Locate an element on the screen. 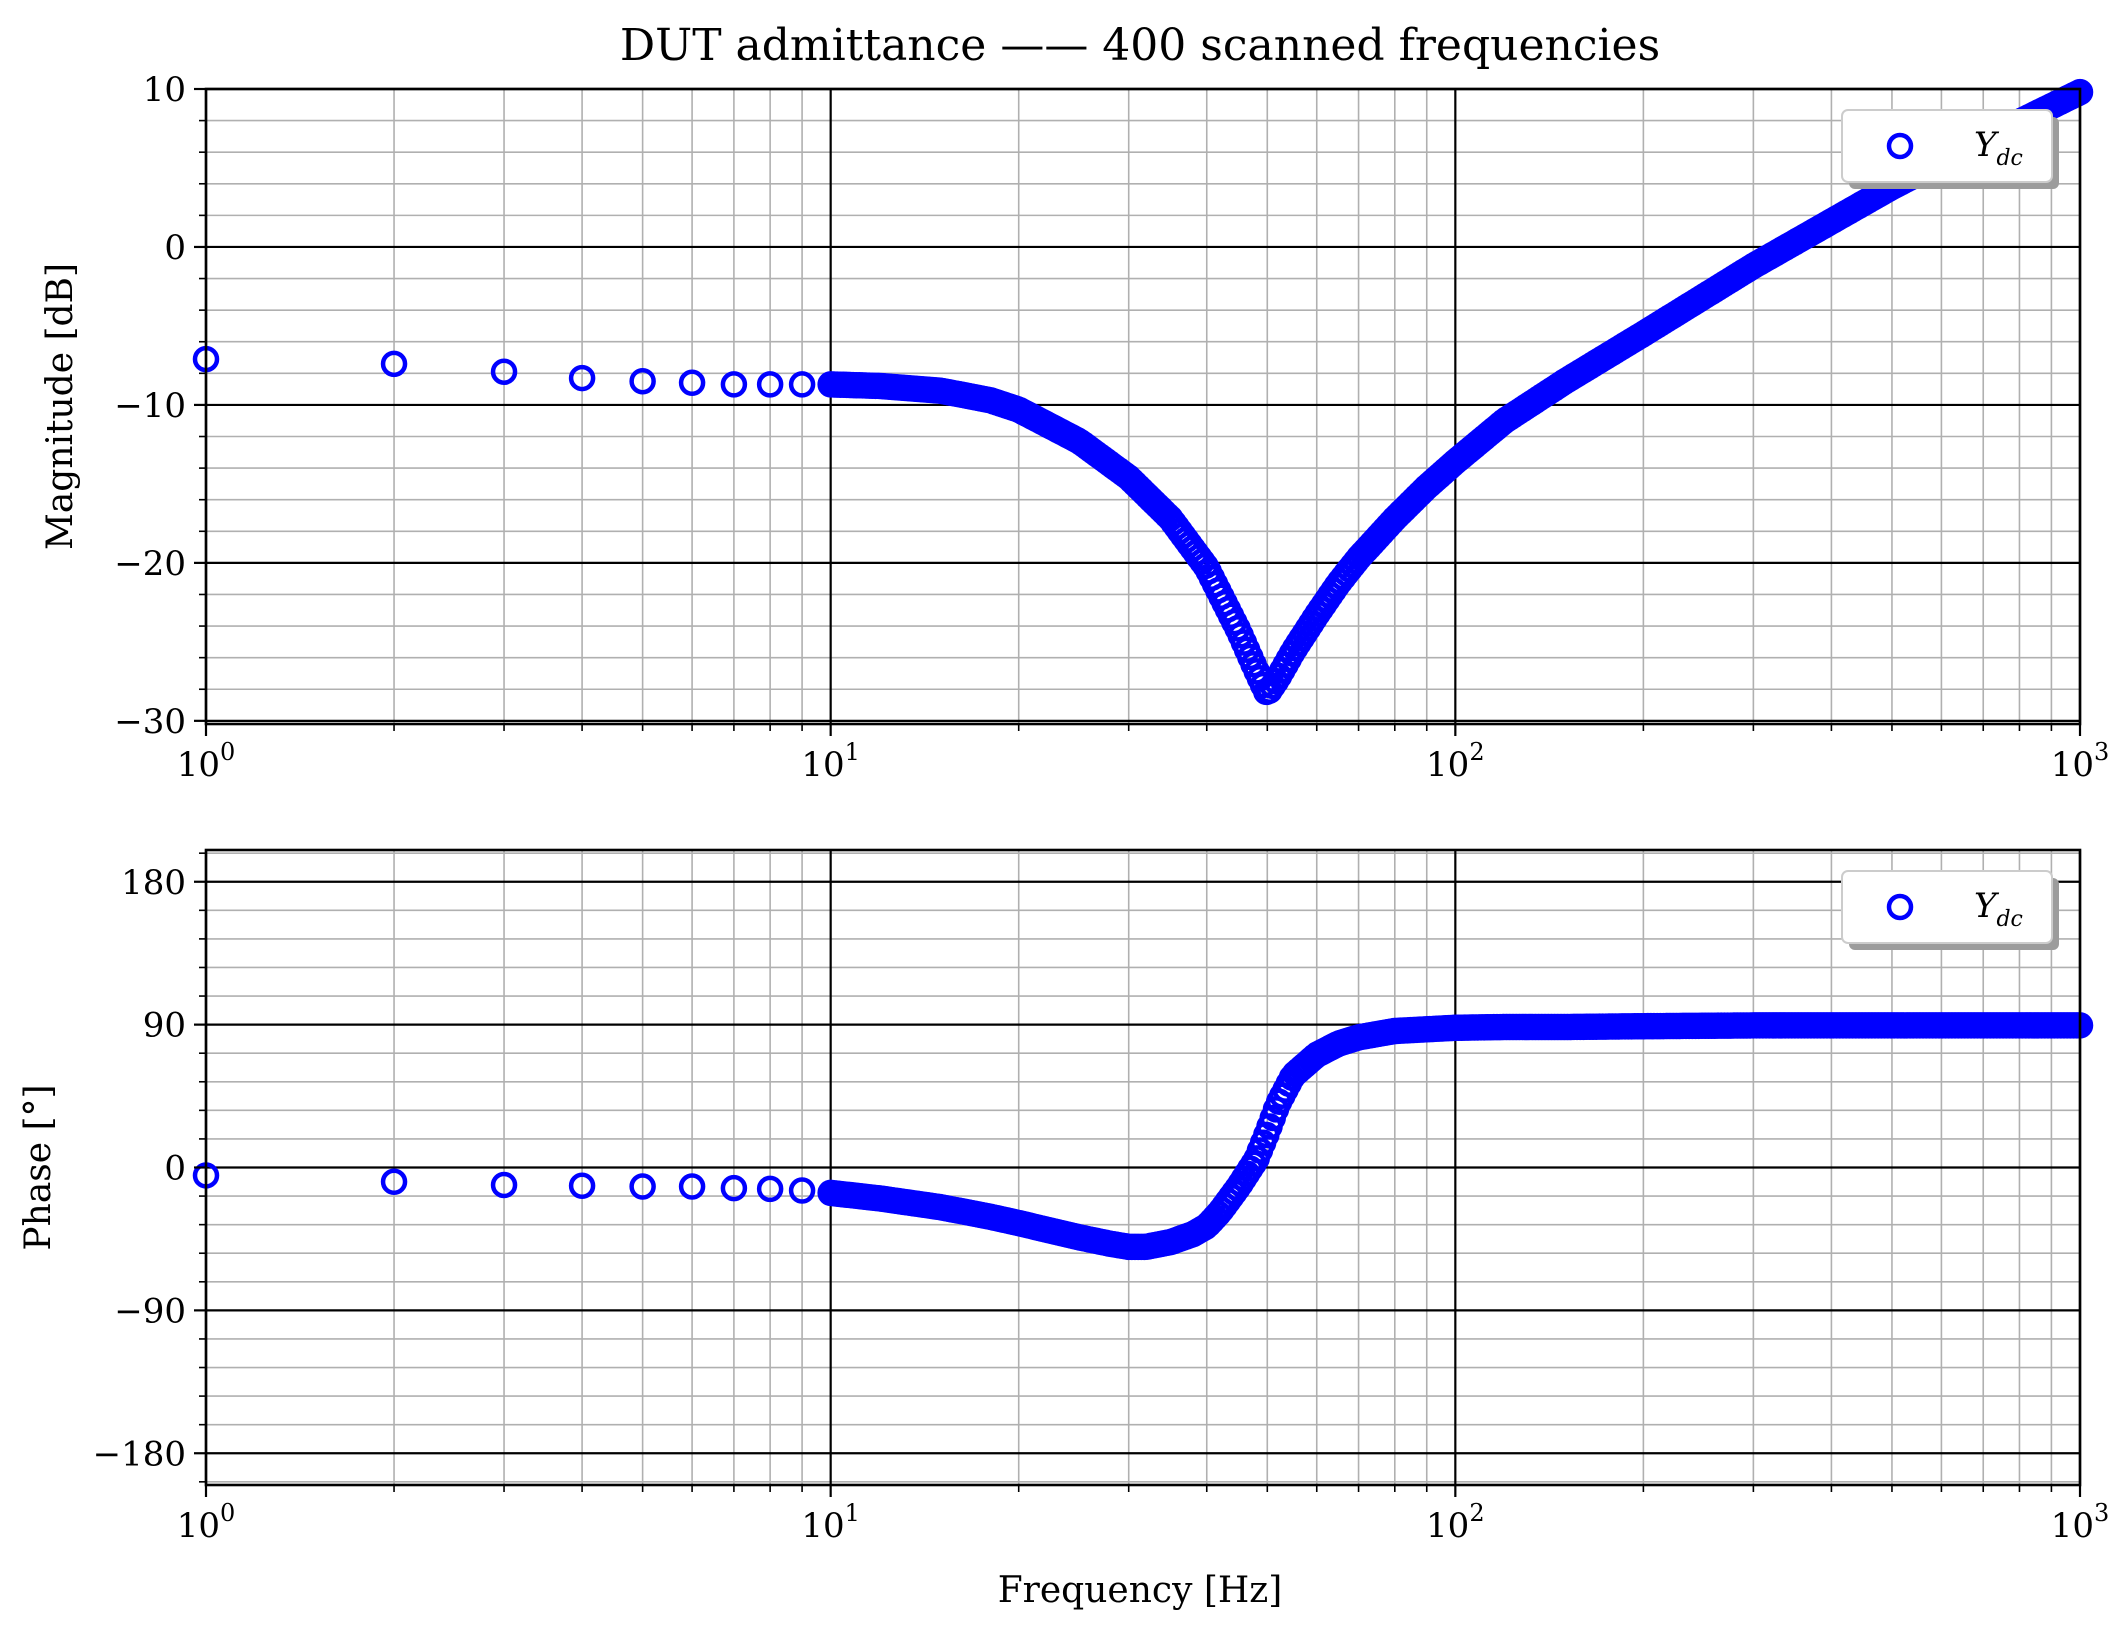  magnitude-legend: Ydc is located at coordinates (1950, 149).